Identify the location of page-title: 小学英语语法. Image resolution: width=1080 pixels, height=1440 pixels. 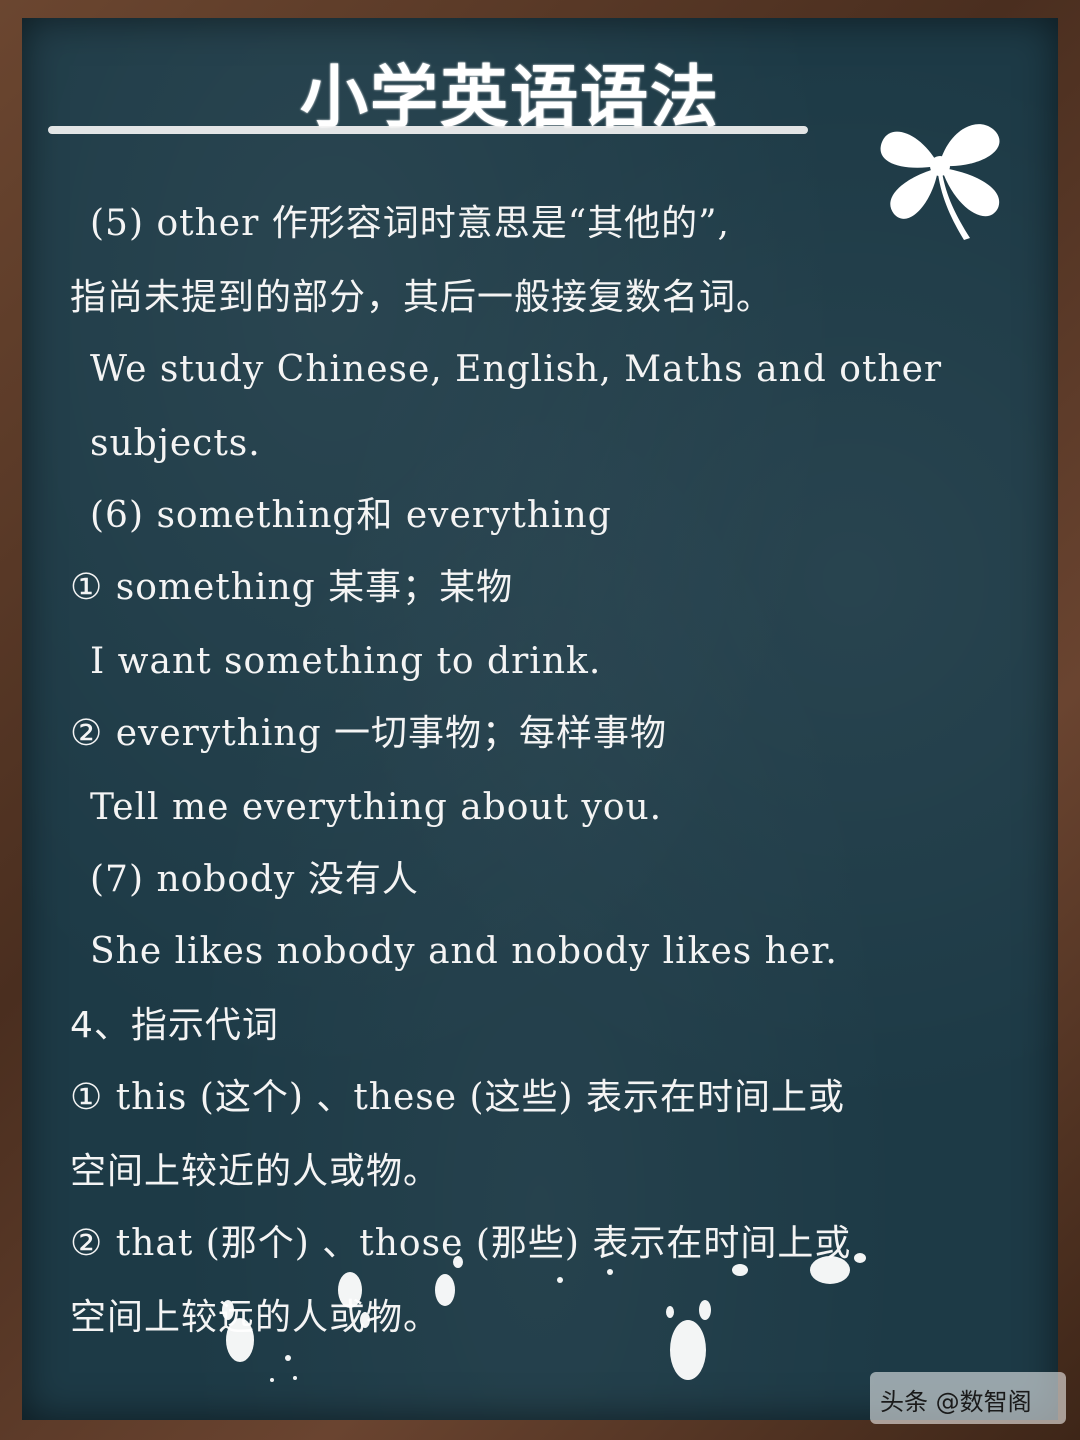
(509, 98).